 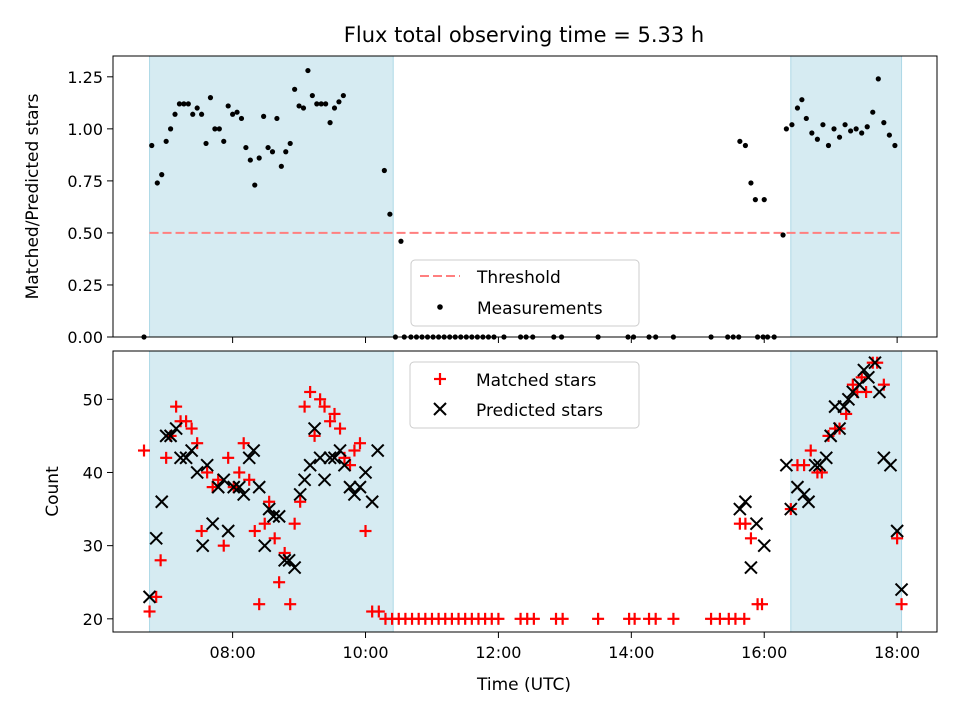 What do you see at coordinates (540, 309) in the screenshot?
I see `legend-measurements-label: Measurements` at bounding box center [540, 309].